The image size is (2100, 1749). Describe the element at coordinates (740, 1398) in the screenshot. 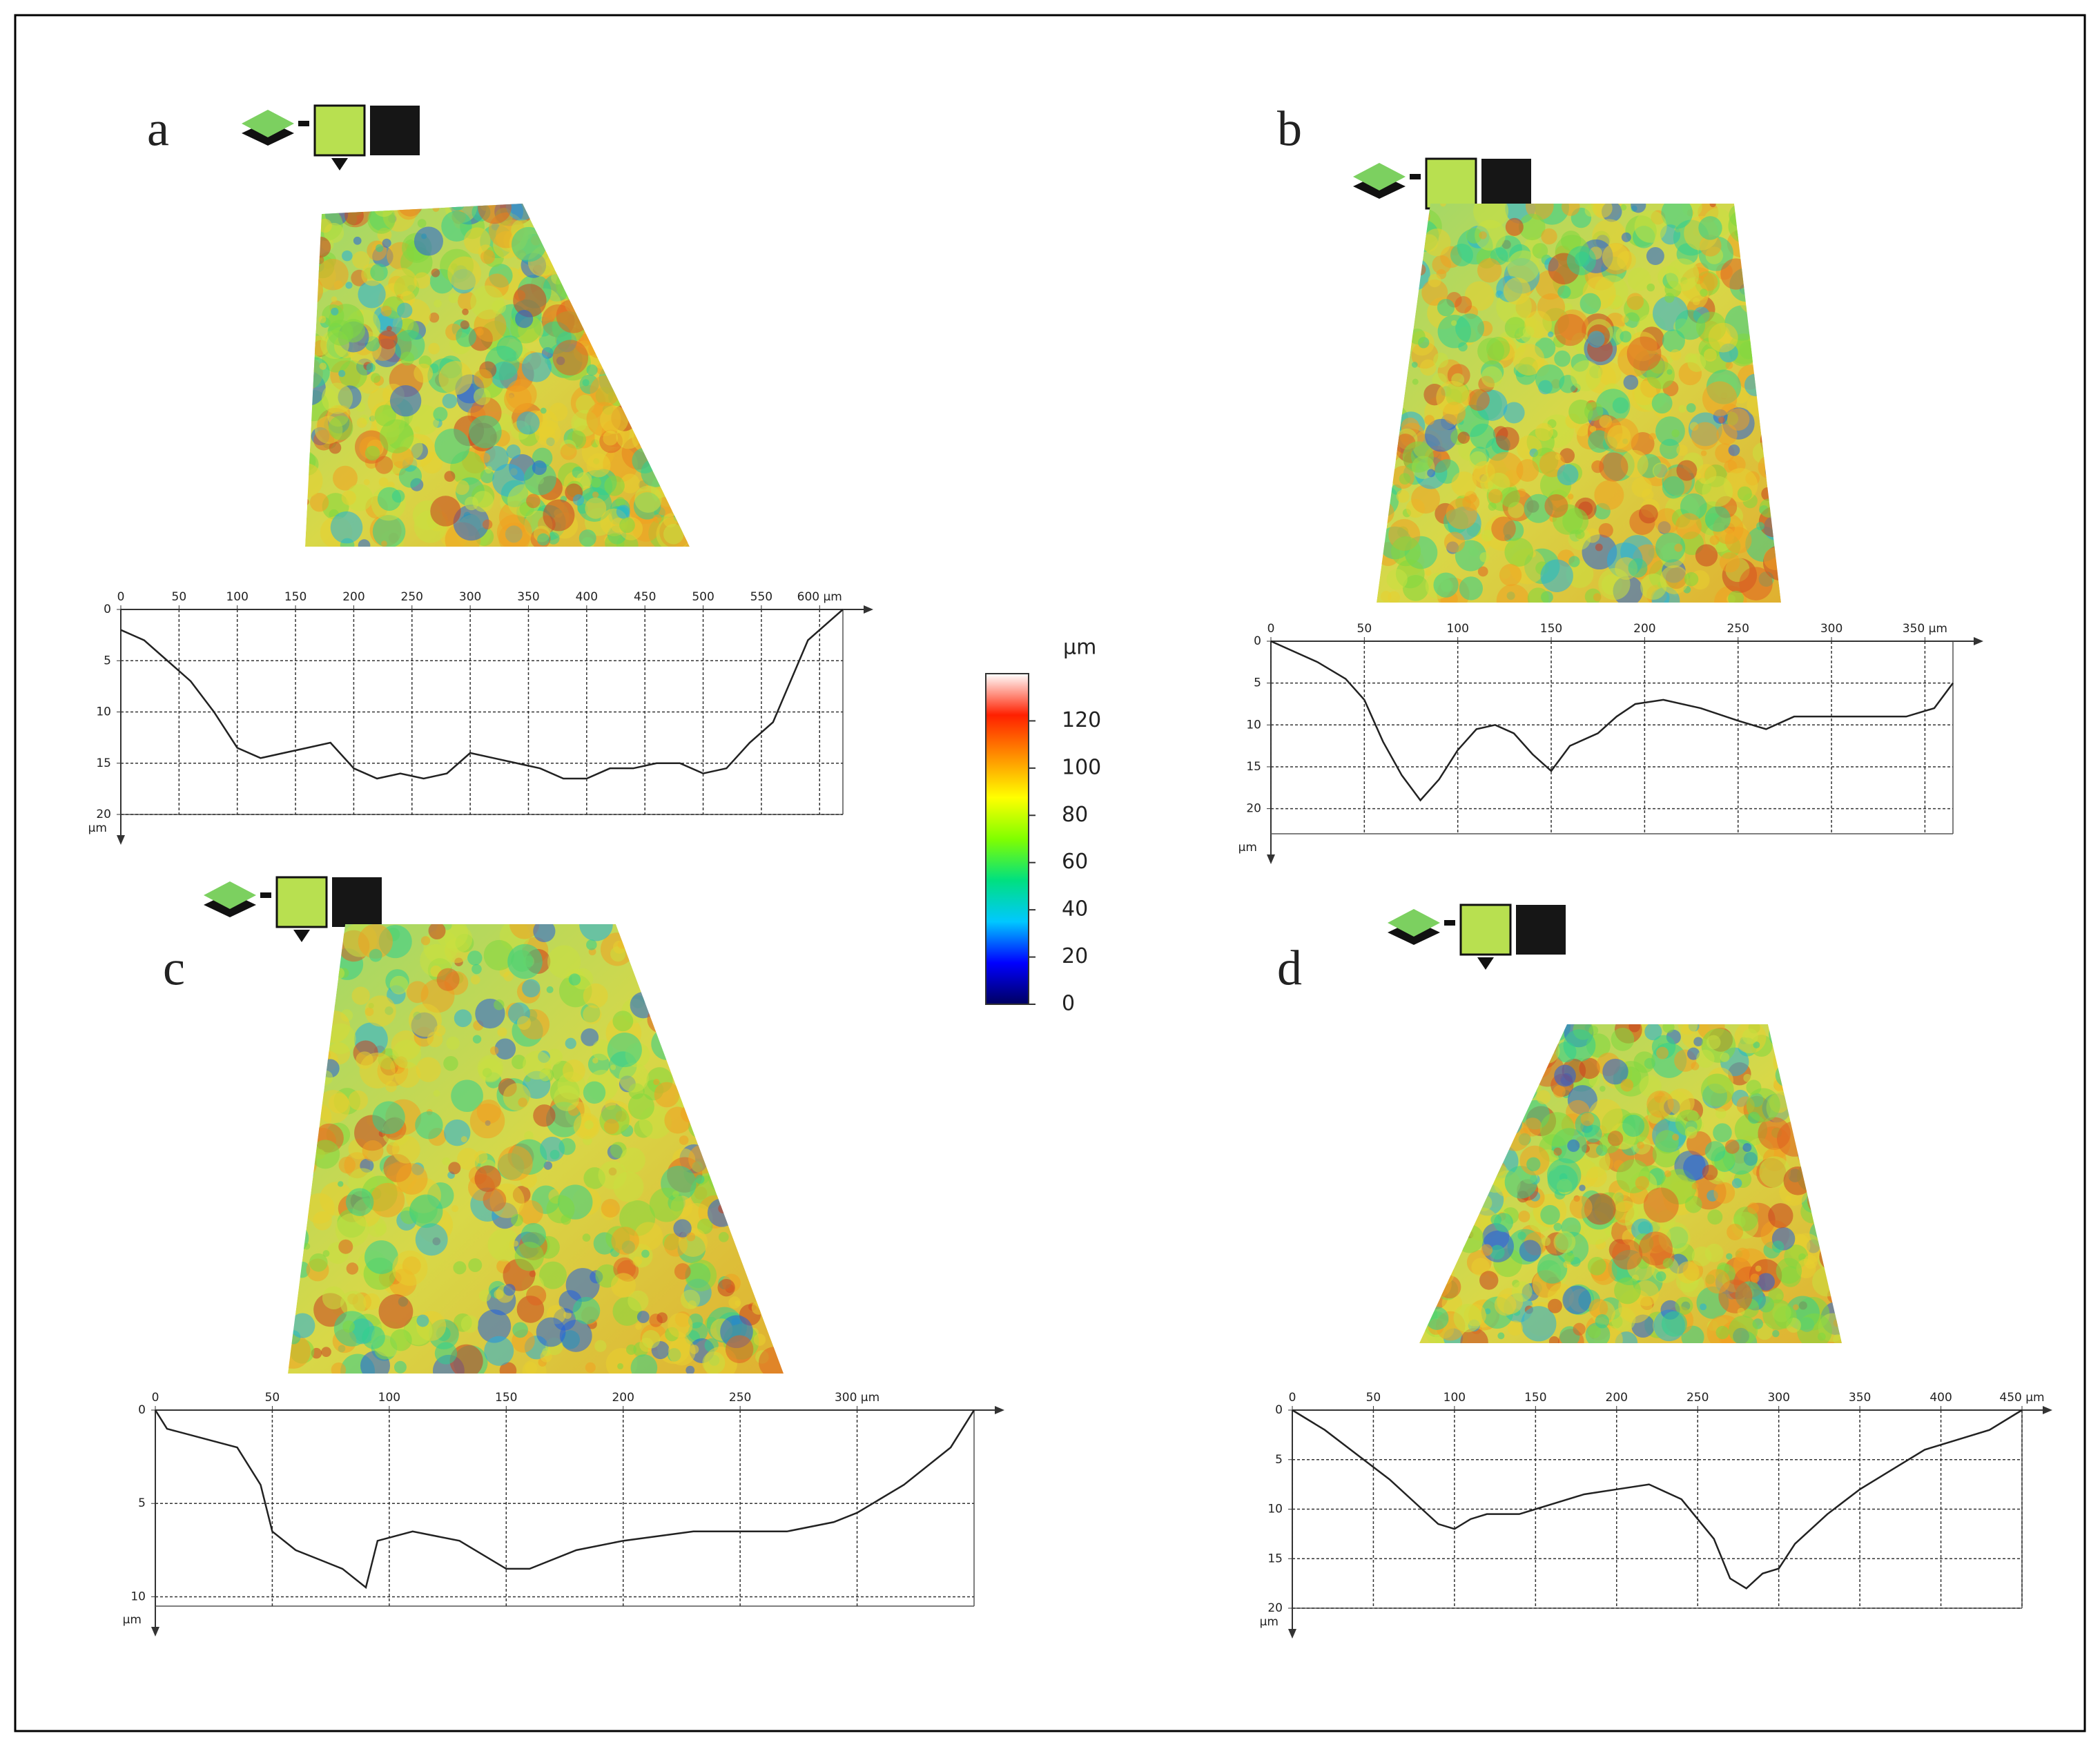

I see `x-tick-label: 250` at that location.